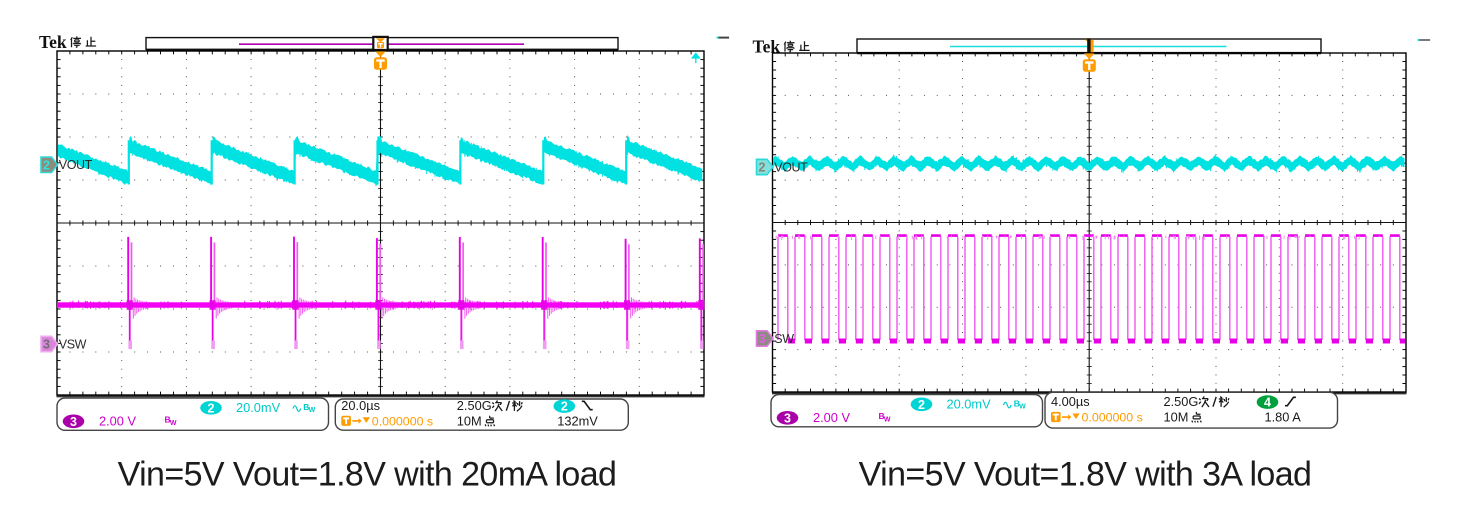 This screenshot has width=1464, height=531. Describe the element at coordinates (1267, 403) in the screenshot. I see `svg-text: 4` at that location.